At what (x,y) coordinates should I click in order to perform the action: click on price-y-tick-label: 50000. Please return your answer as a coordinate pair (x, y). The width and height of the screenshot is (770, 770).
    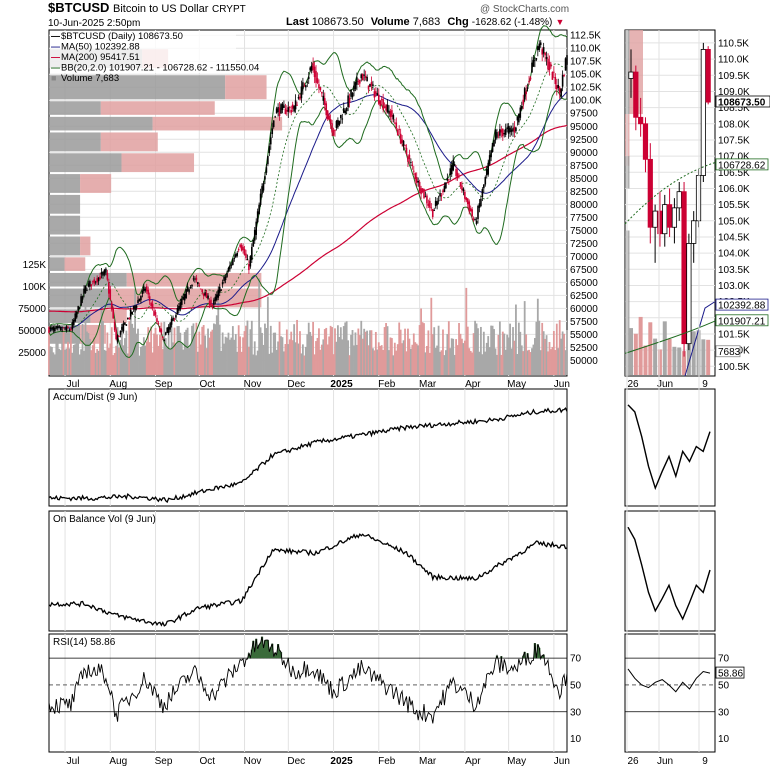
    Looking at the image, I should click on (584, 361).